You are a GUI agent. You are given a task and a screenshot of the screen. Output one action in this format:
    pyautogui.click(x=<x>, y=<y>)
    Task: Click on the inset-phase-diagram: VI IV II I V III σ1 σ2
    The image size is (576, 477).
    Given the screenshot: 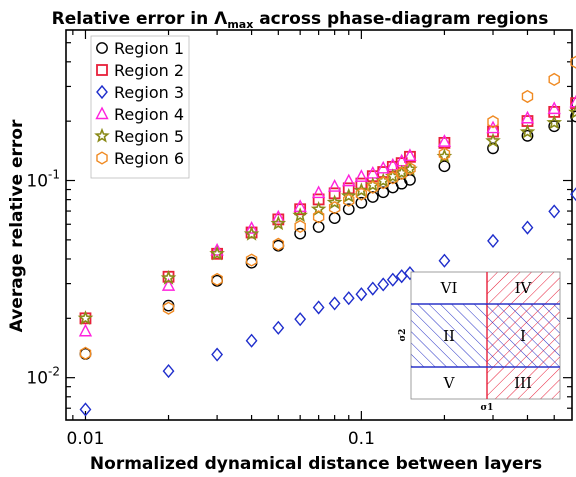 What is the action you would take?
    pyautogui.click(x=479, y=342)
    